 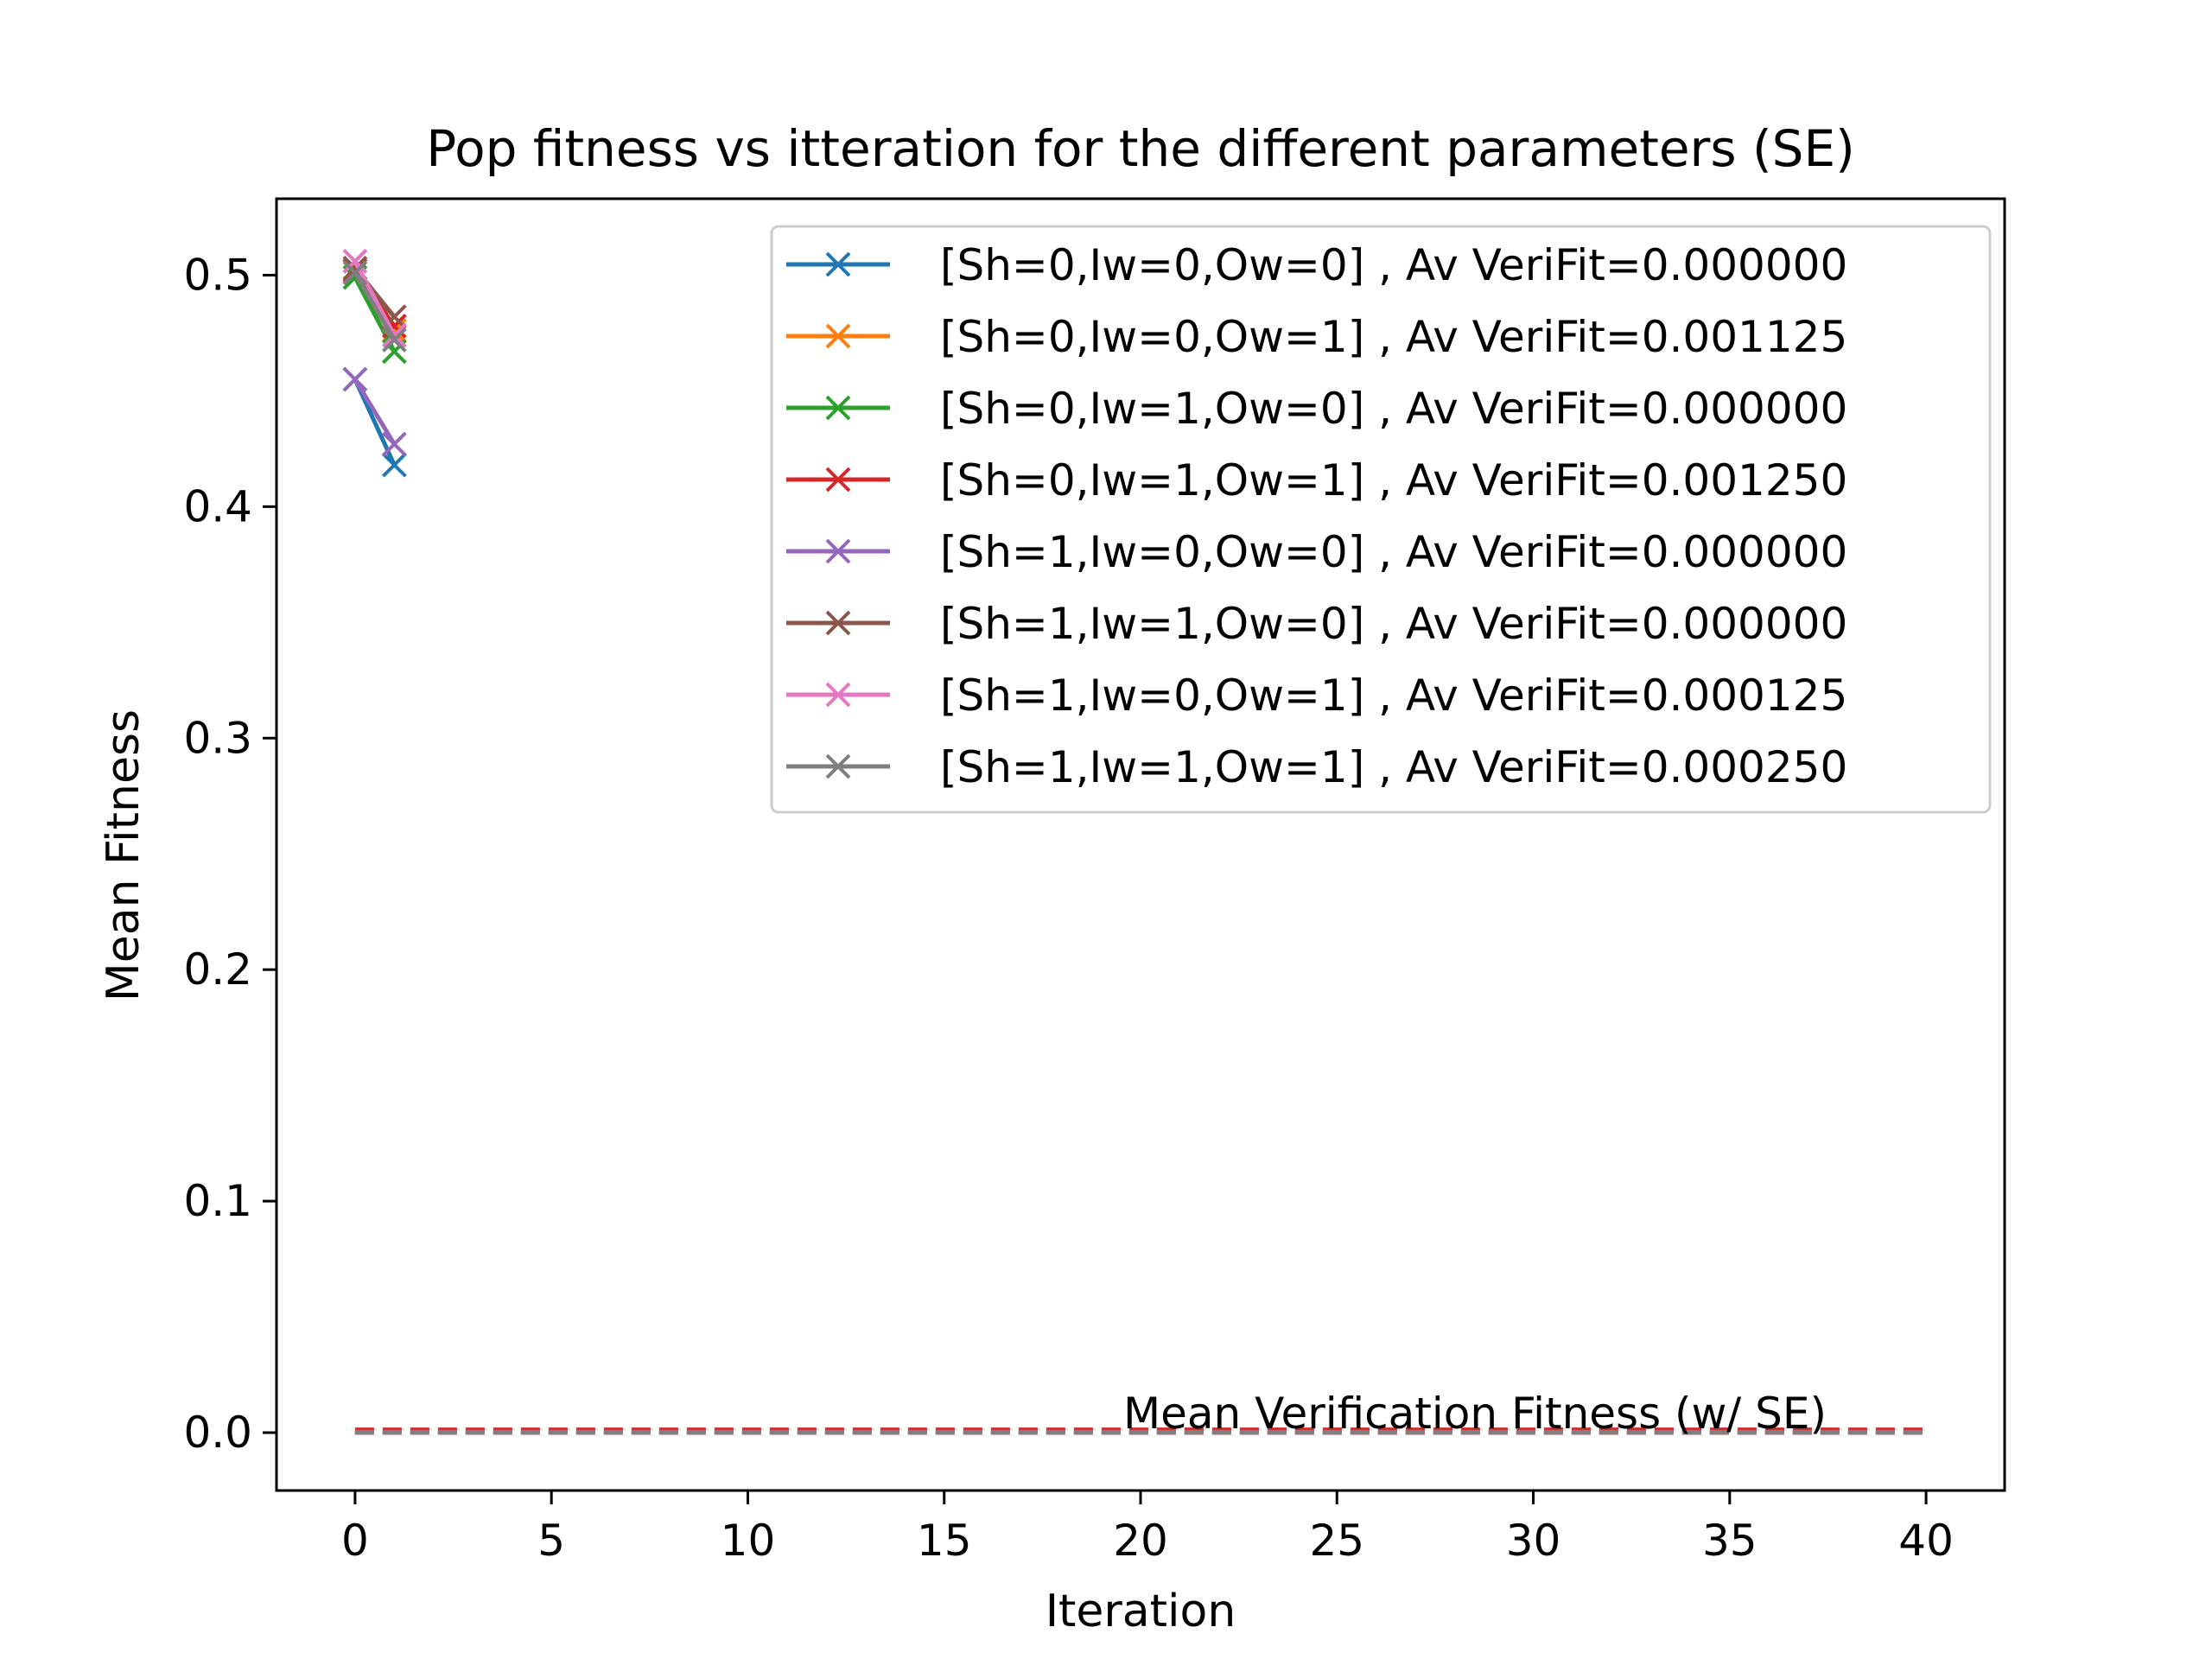 I want to click on legend-entry-6: [Sh=1,Iw=1,Ow=0] , Av VeriFit=0.000000, so click(x=1316, y=624).